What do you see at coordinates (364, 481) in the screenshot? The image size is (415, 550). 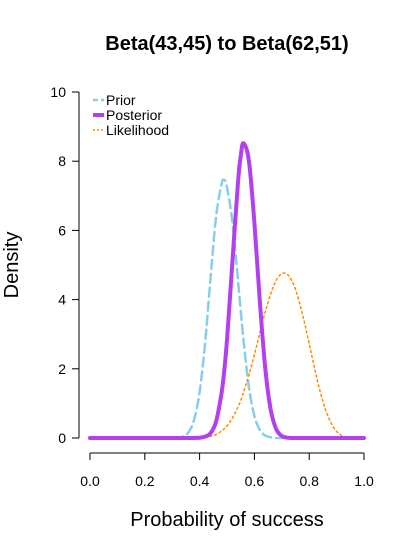 I see `x-tick-label: 1.0` at bounding box center [364, 481].